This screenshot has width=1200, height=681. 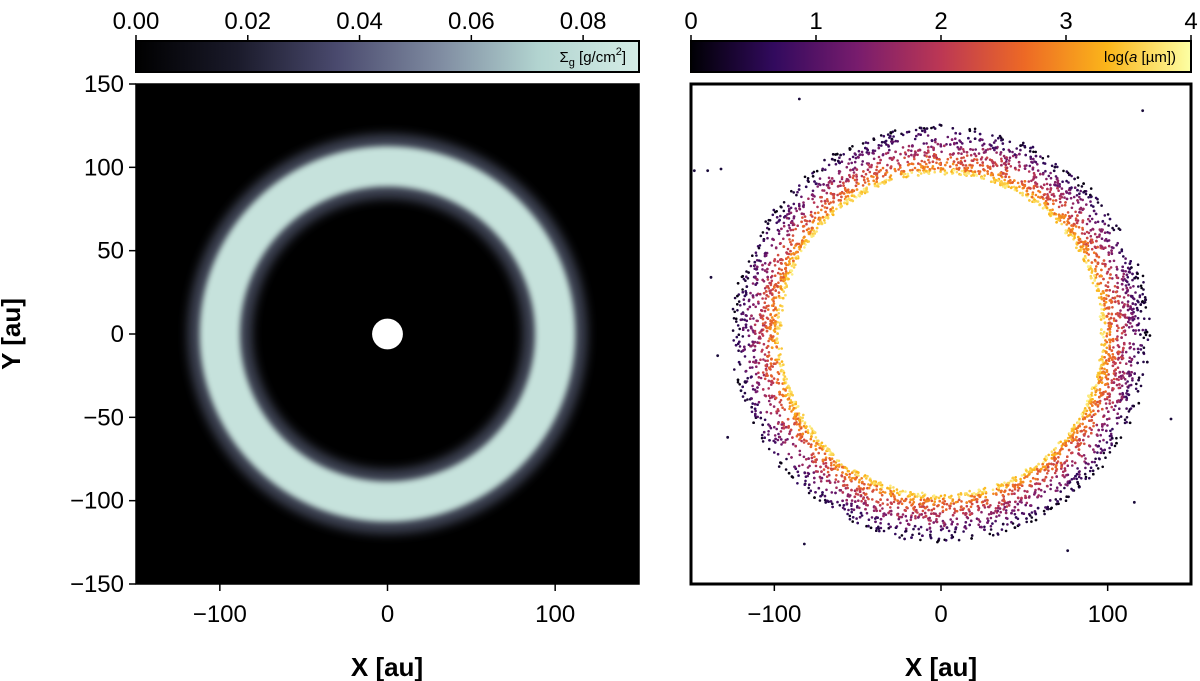 What do you see at coordinates (136, 21) in the screenshot?
I see `left-colorbar-tick-label: 0.00` at bounding box center [136, 21].